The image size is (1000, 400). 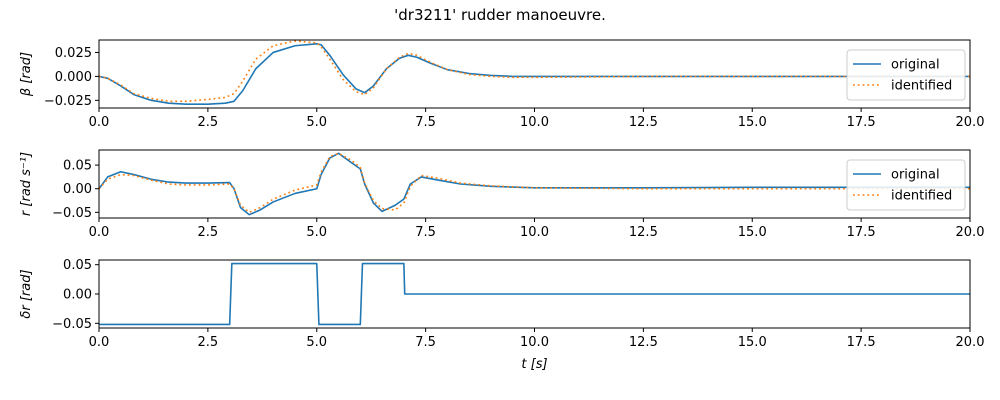 I want to click on x-axis-label: t [s], so click(x=534, y=364).